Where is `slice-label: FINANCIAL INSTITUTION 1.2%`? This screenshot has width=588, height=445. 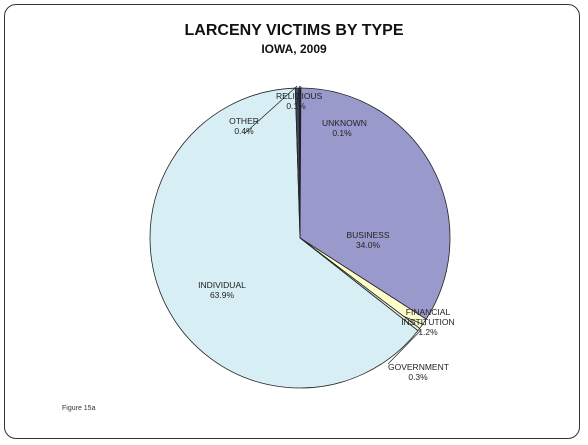
slice-label: FINANCIAL INSTITUTION 1.2% is located at coordinates (428, 322).